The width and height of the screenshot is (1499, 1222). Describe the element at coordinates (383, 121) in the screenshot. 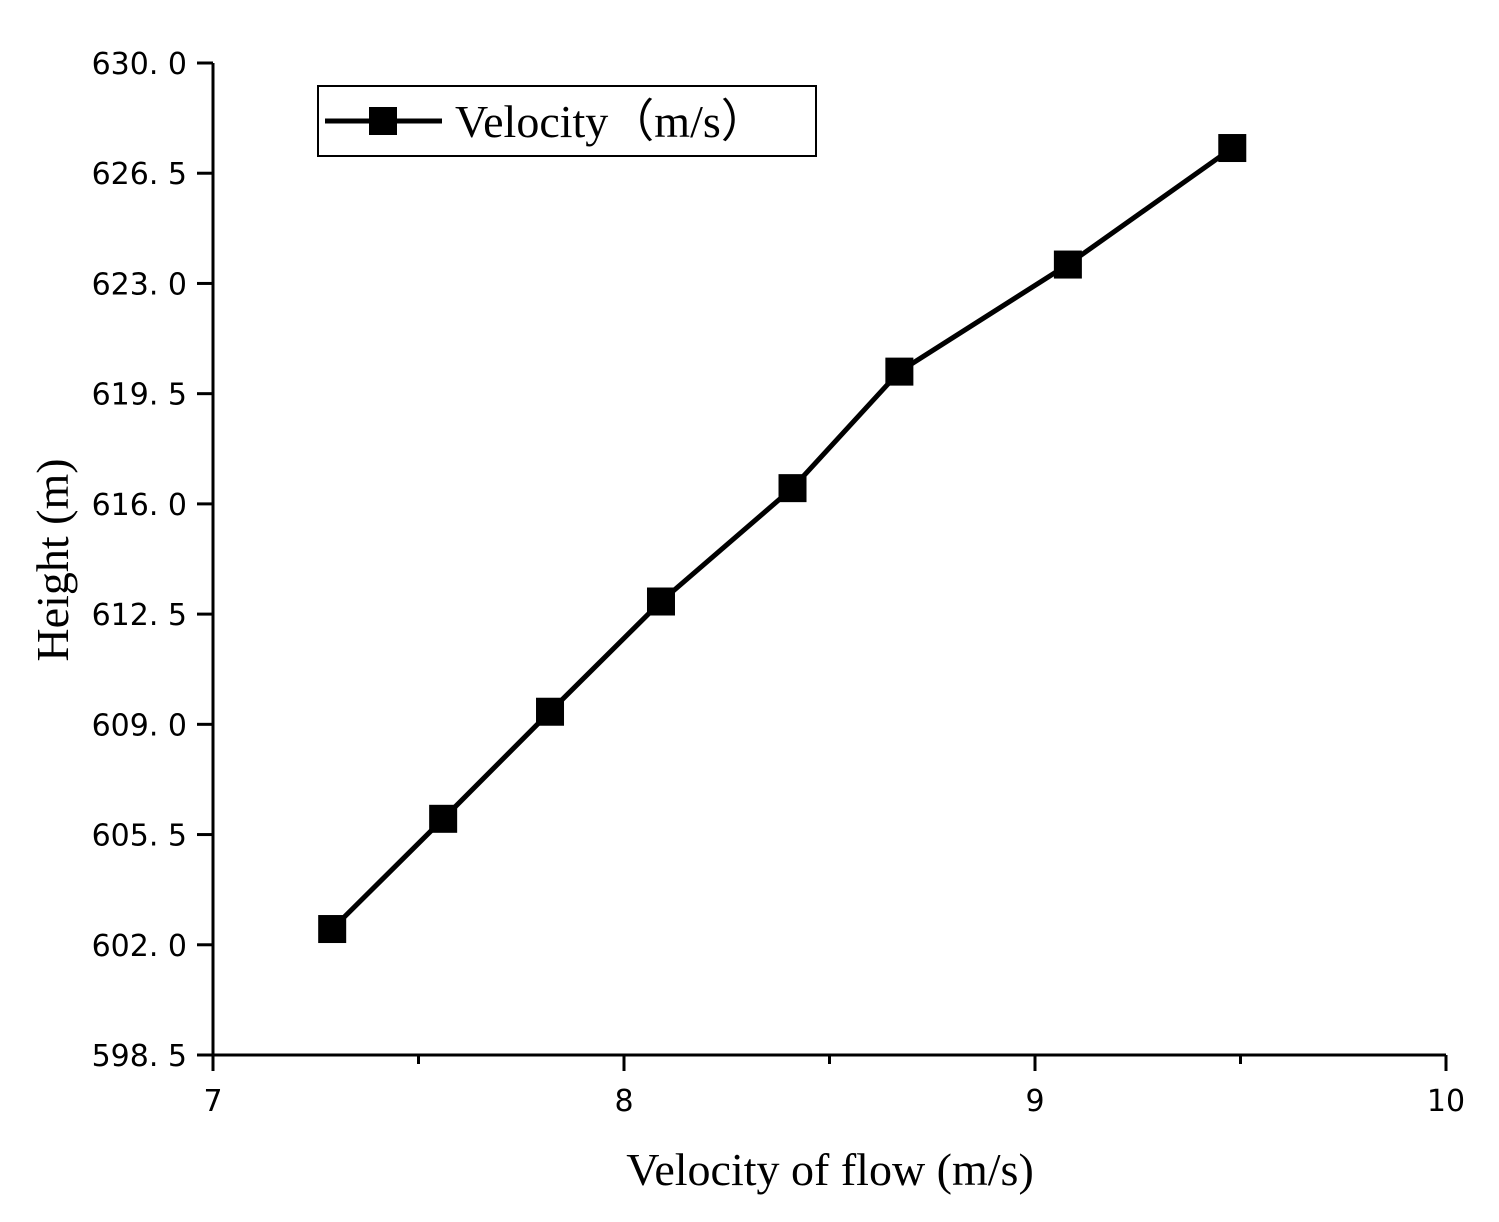

I see `legend-marker-sample` at that location.